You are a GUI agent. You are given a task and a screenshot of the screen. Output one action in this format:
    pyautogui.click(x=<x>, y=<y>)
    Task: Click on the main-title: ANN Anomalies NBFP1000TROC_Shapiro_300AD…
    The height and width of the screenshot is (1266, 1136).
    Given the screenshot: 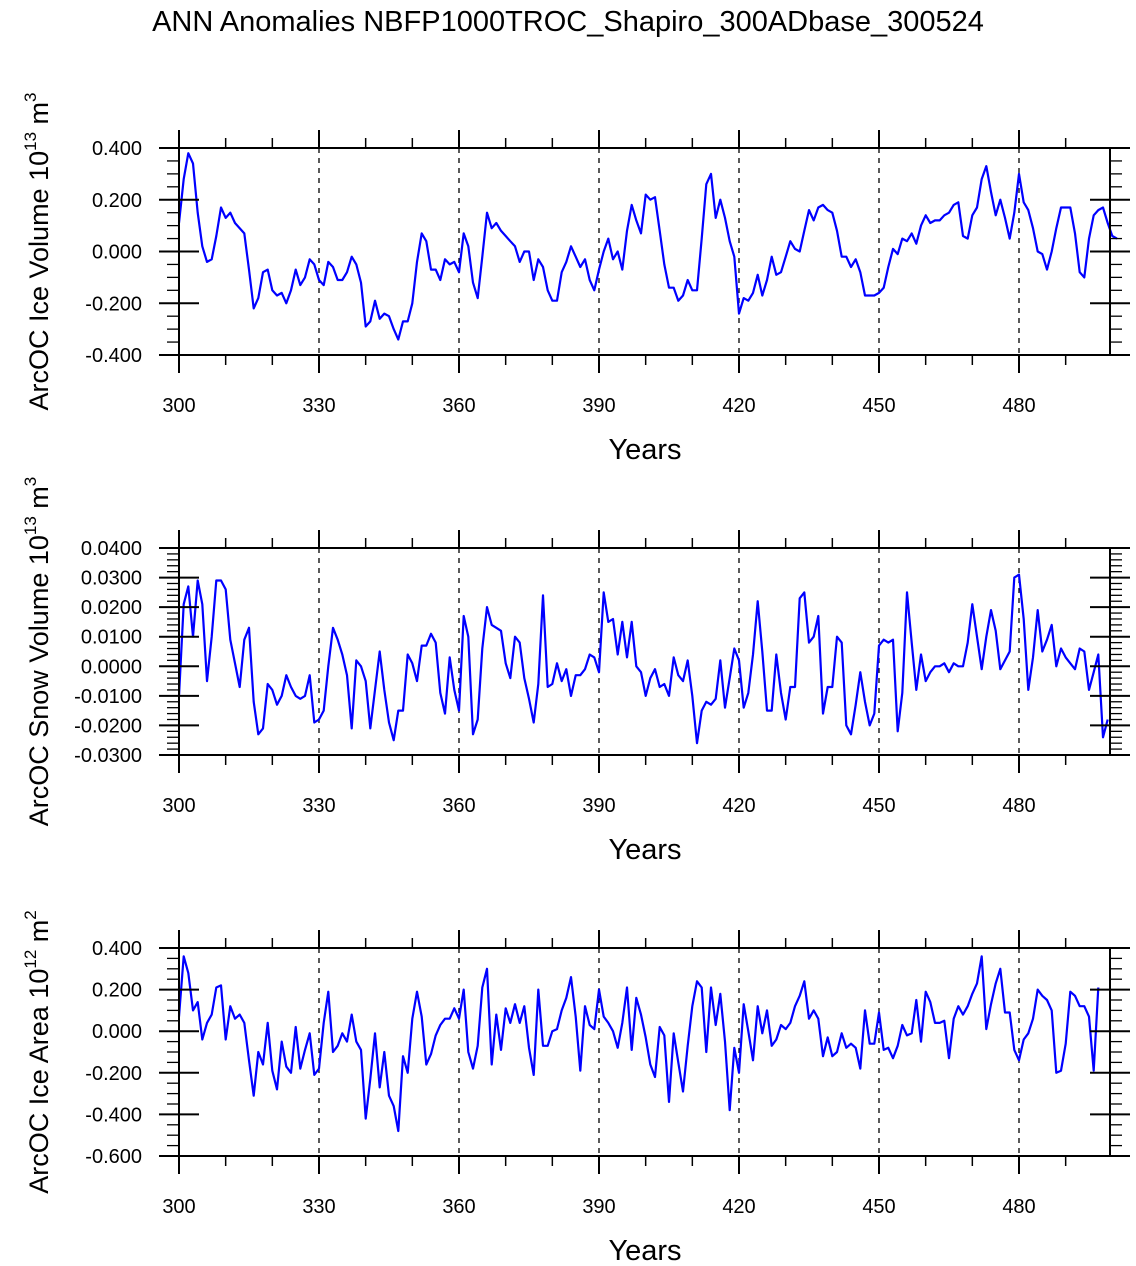 What is the action you would take?
    pyautogui.click(x=568, y=22)
    